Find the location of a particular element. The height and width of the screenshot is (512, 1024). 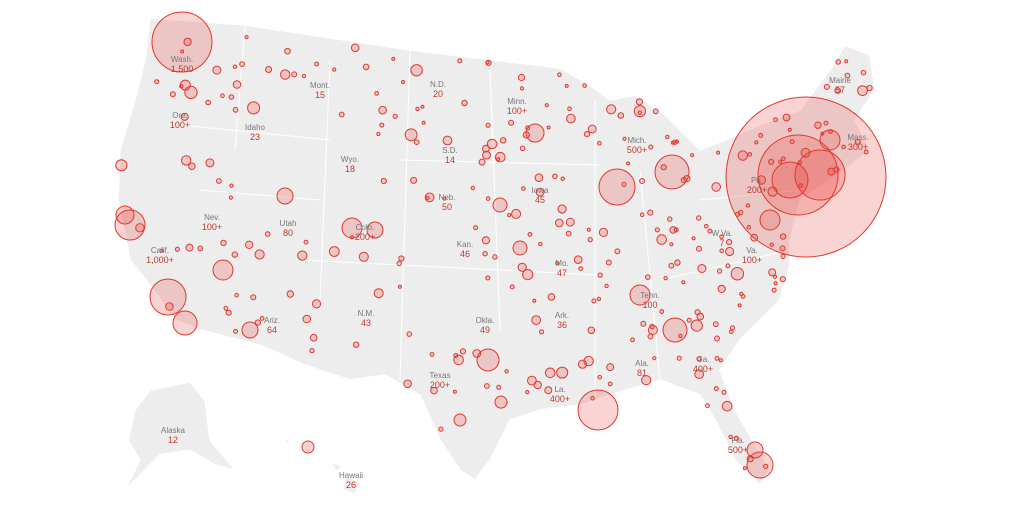

state-name: Ga. is located at coordinates (703, 359).